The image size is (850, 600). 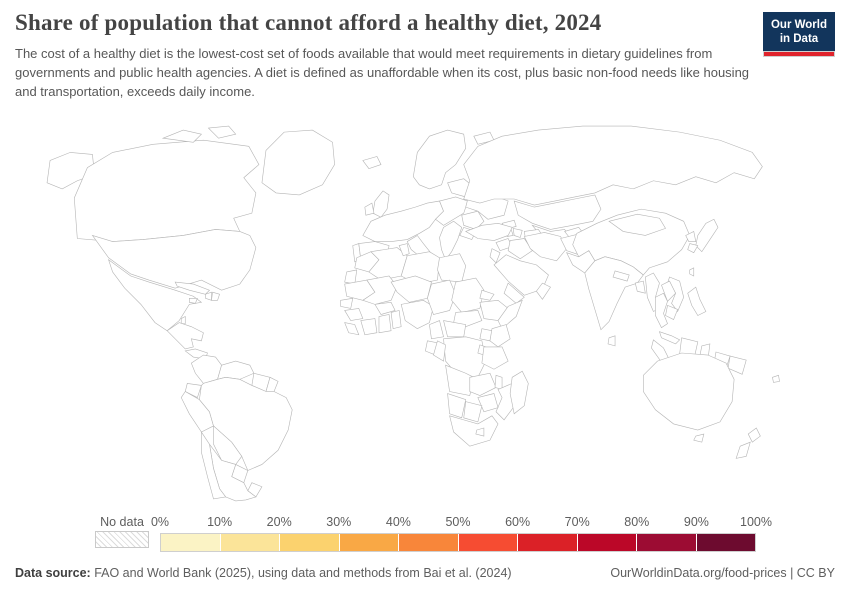 What do you see at coordinates (483, 384) in the screenshot?
I see `country-zambia` at bounding box center [483, 384].